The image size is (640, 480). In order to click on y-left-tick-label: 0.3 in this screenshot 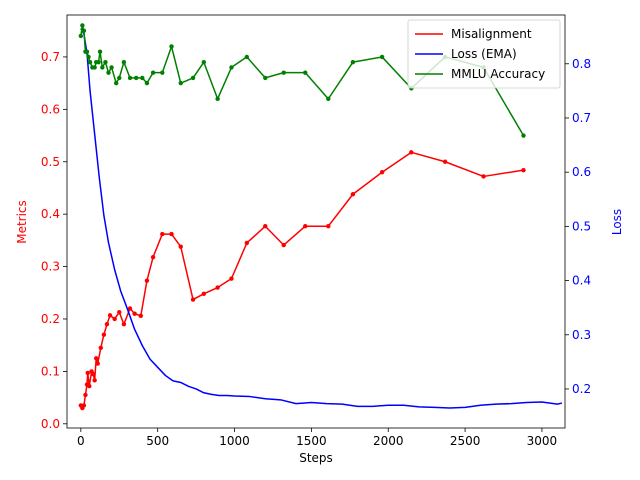, I will do `click(50, 267)`.